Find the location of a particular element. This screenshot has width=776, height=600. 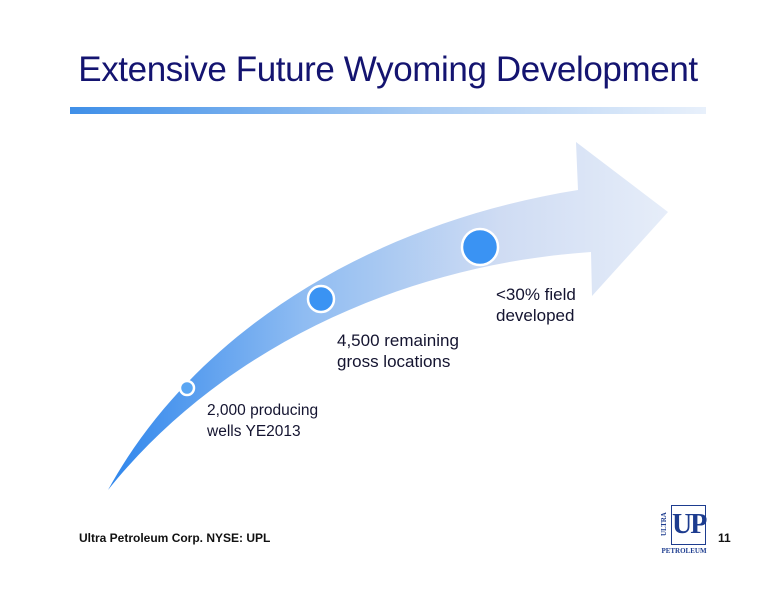

milestone-3-line-1: <30% field is located at coordinates (536, 294).